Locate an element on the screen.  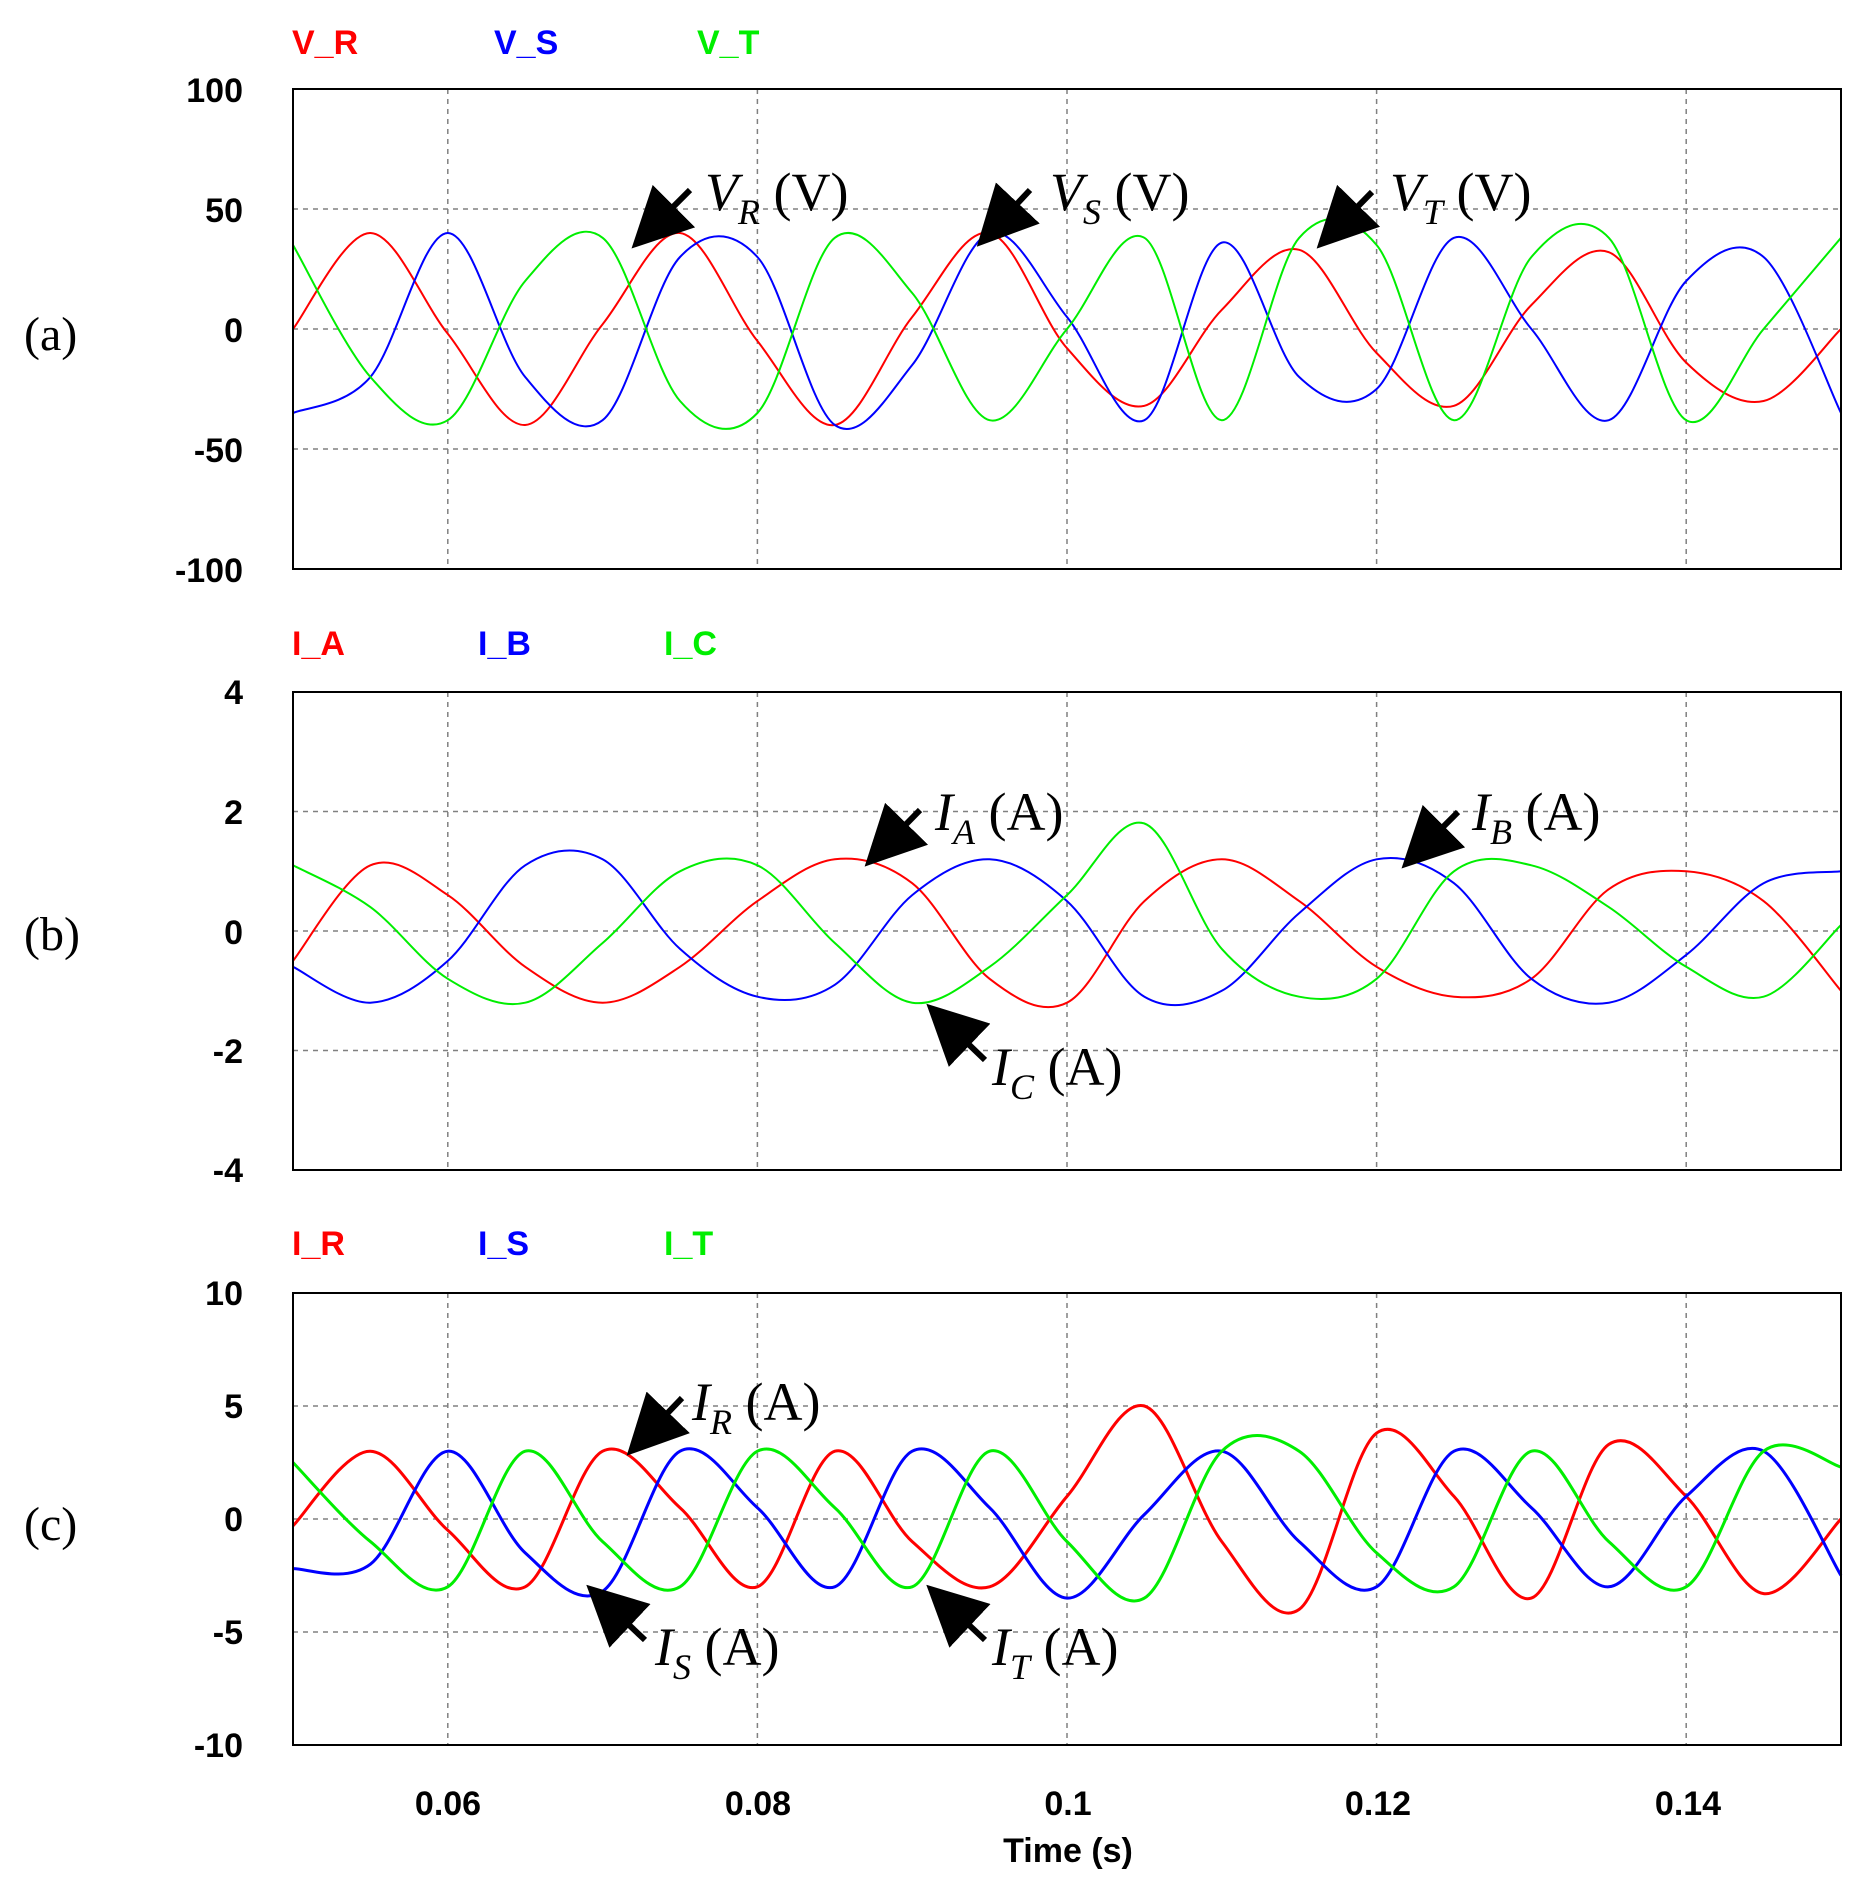
panel-label-c: (c) is located at coordinates (50, 1524).